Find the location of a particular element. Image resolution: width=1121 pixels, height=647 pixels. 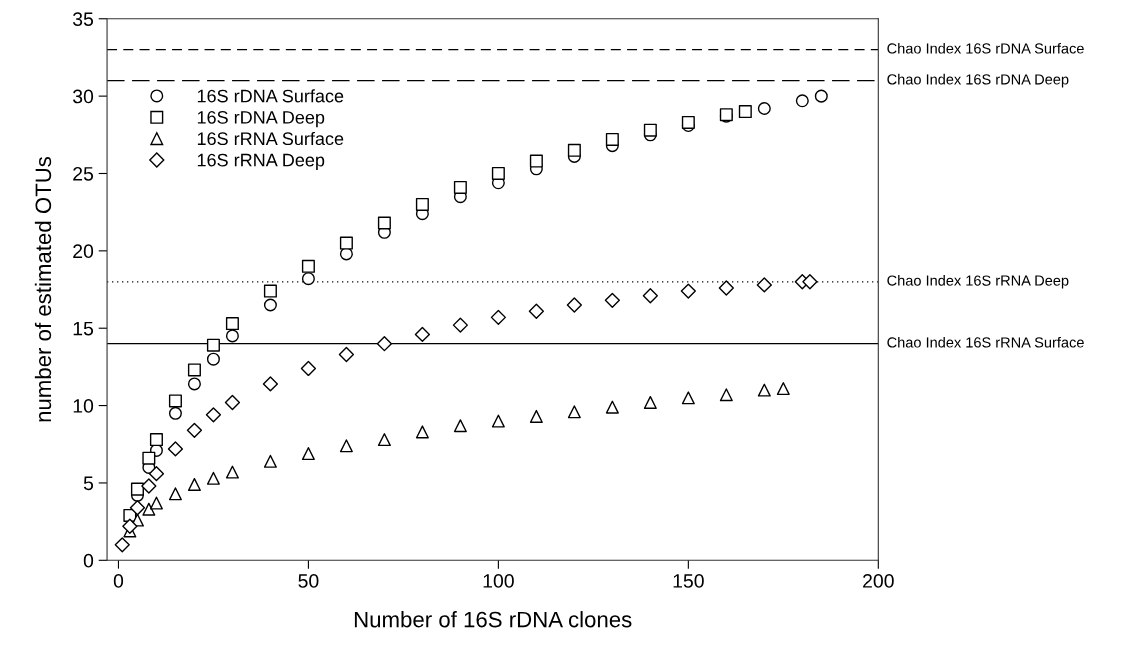

legend-label: 16S rDNA Surface is located at coordinates (270, 96).